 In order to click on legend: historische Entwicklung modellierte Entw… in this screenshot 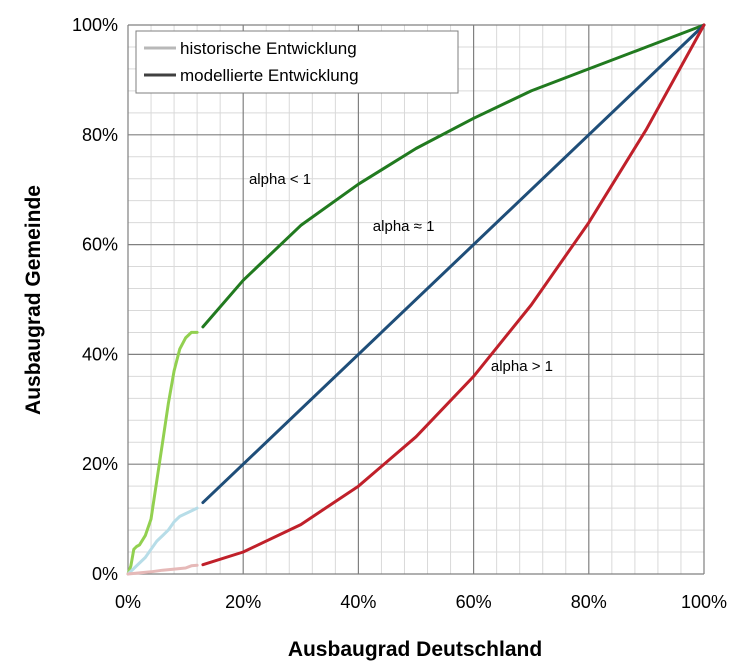, I will do `click(297, 62)`.